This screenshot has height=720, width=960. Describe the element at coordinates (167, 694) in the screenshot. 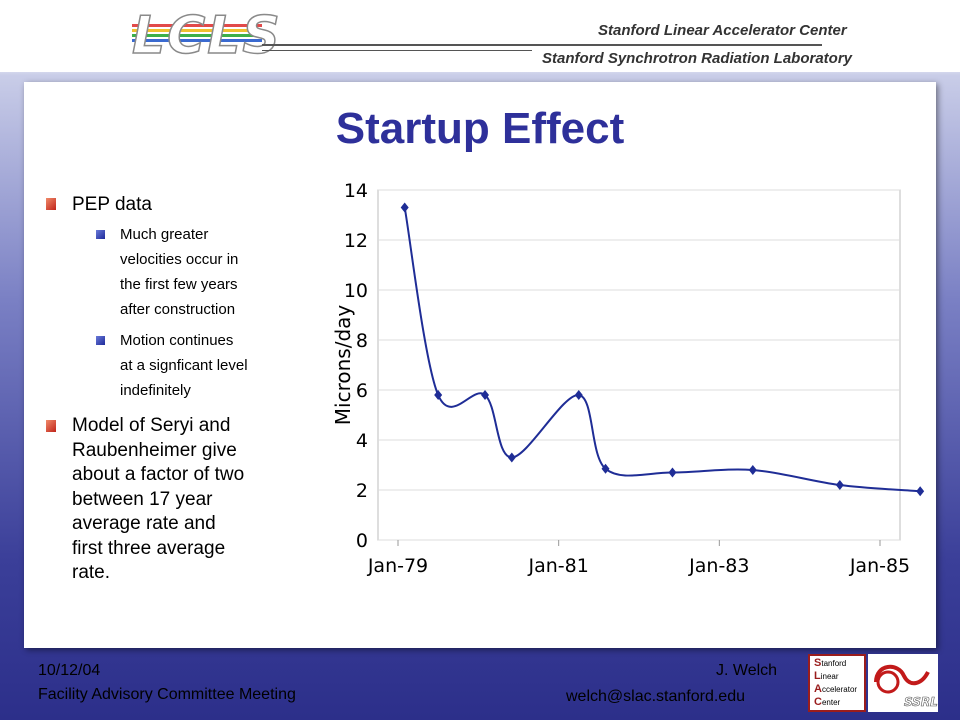

I see `footer-meeting: Facility Advisory Committee Meeting` at that location.